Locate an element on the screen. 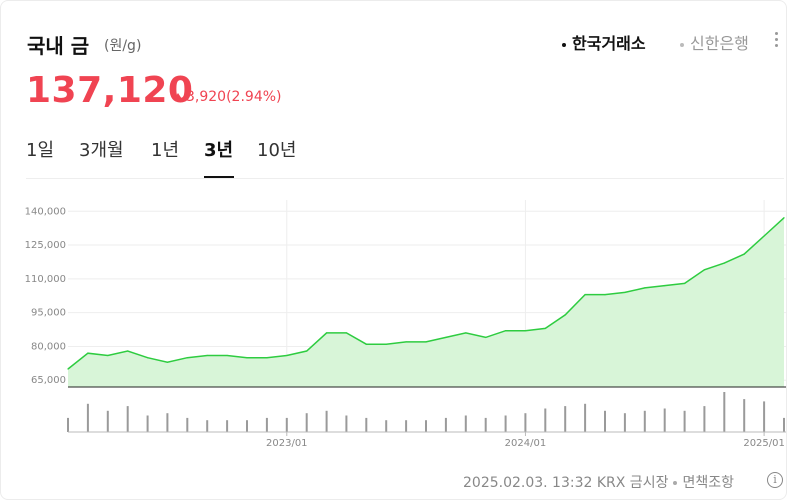  data-source: KRX 금시장 is located at coordinates (632, 483).